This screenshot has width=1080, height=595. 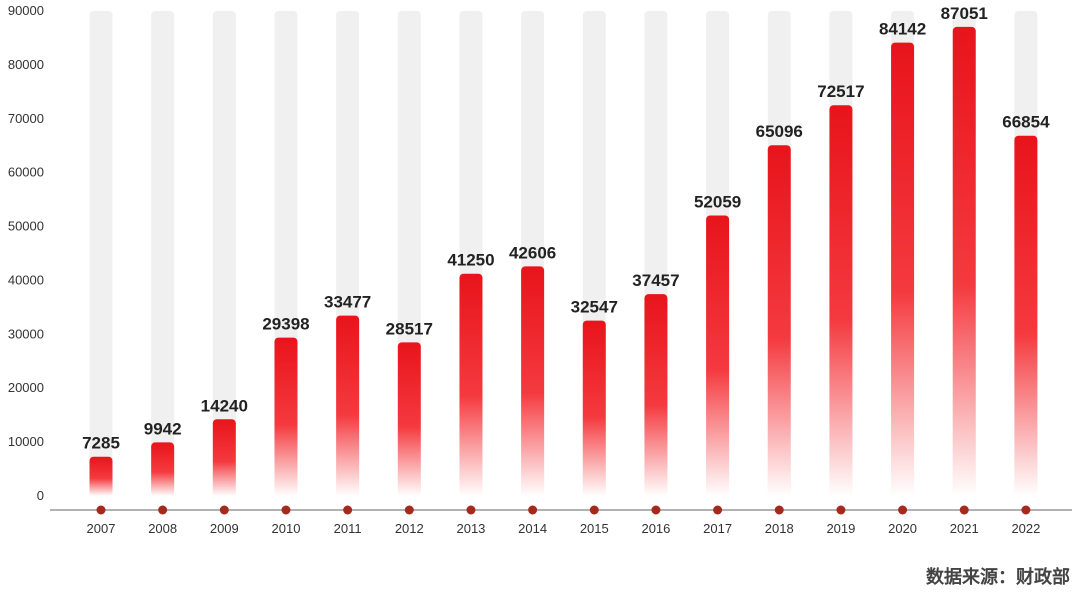 What do you see at coordinates (26, 118) in the screenshot?
I see `y-tick-label: 70000` at bounding box center [26, 118].